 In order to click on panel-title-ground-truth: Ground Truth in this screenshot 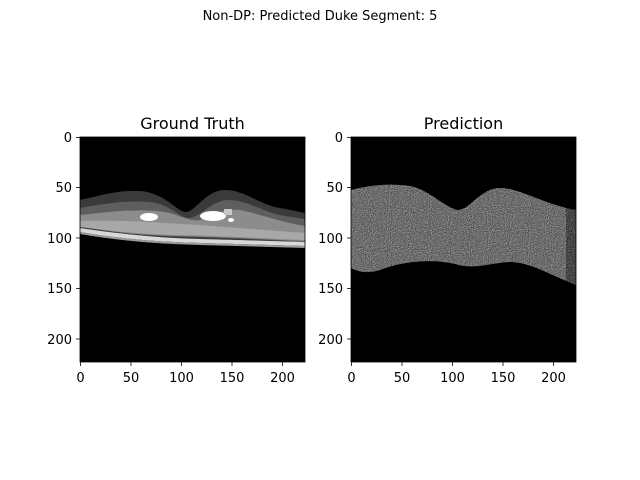, I will do `click(192, 123)`.